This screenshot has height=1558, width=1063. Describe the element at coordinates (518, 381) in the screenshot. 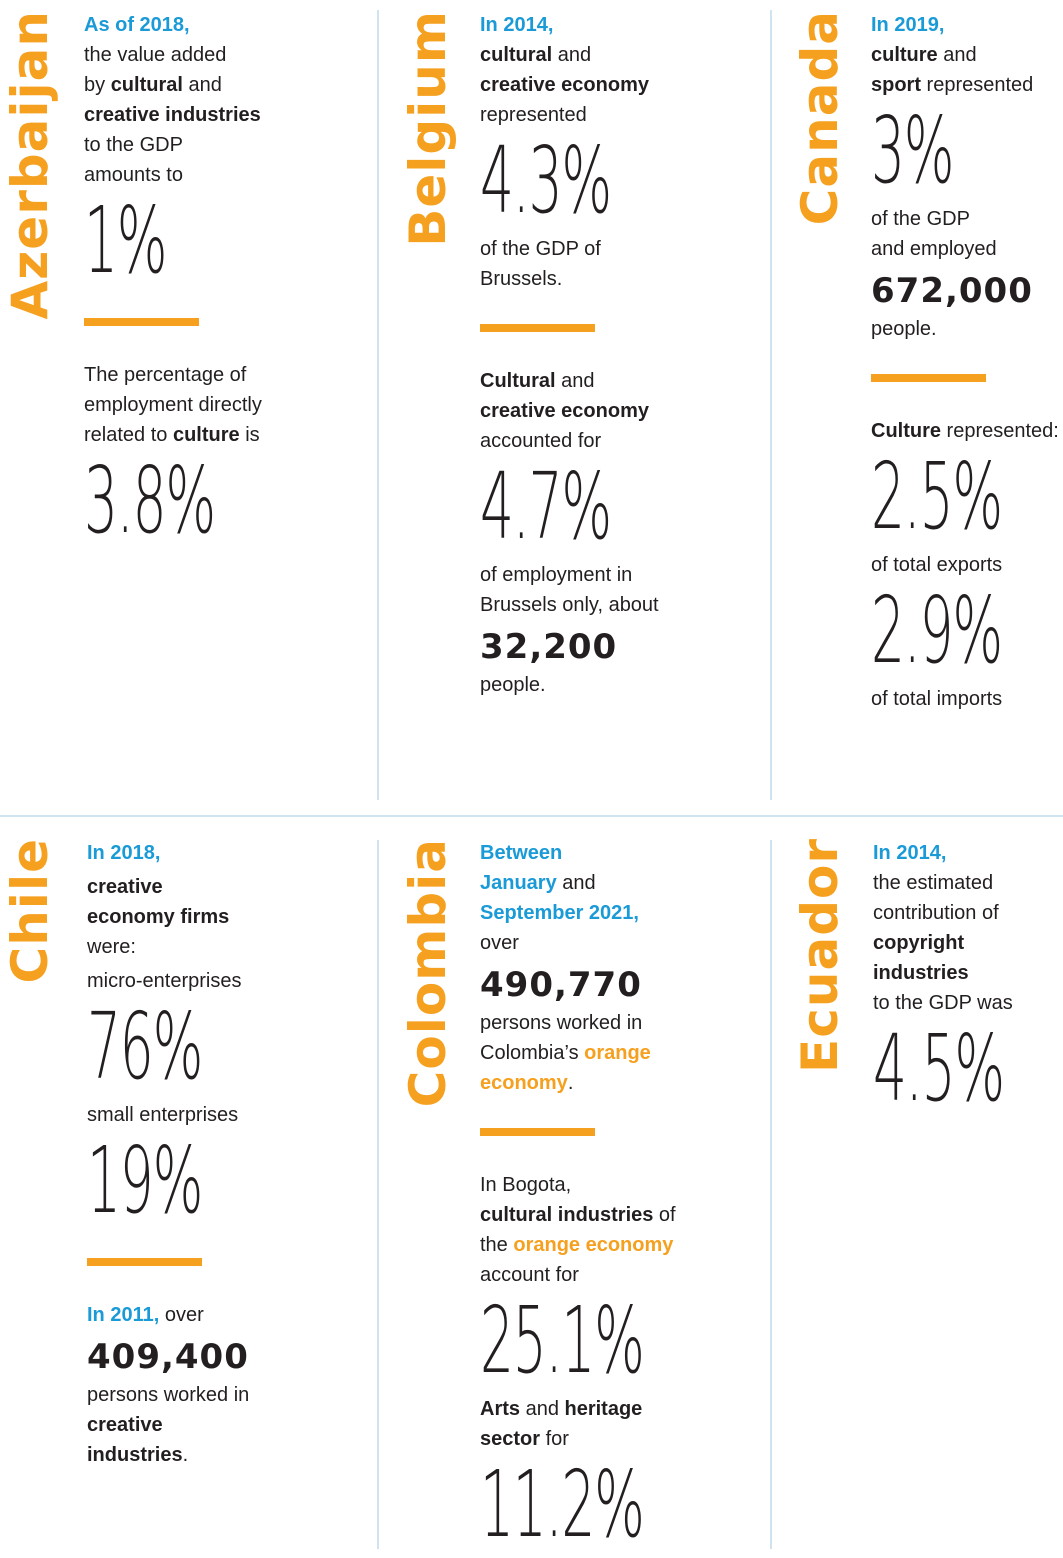

I see `text-run: Cultural` at that location.